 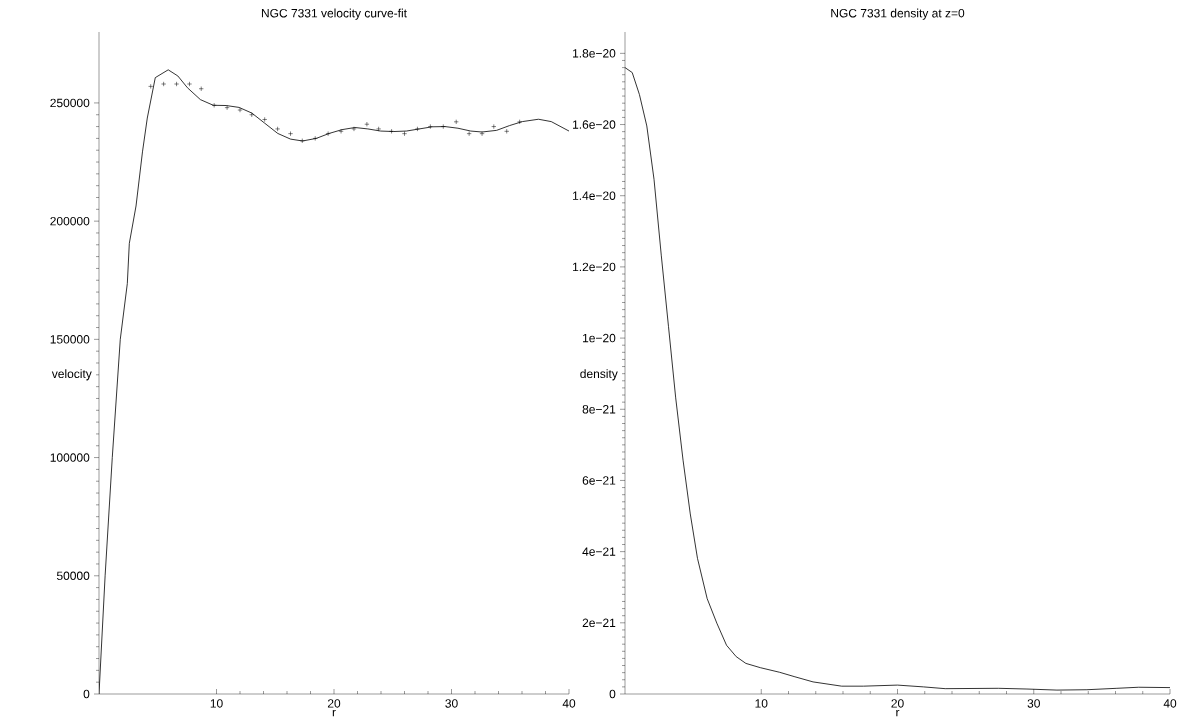 I want to click on y-tick-label: 1e−20, so click(x=599, y=338).